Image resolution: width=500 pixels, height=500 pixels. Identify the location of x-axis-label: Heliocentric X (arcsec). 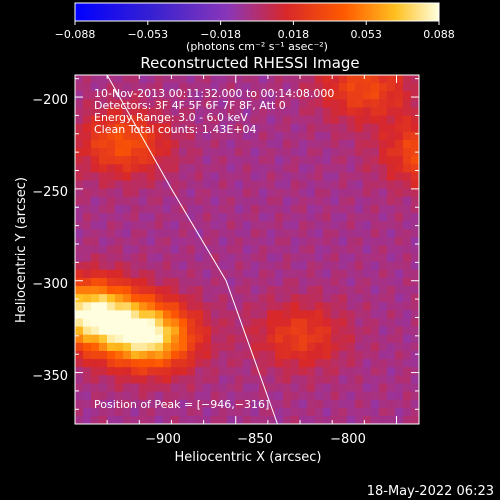
(248, 457).